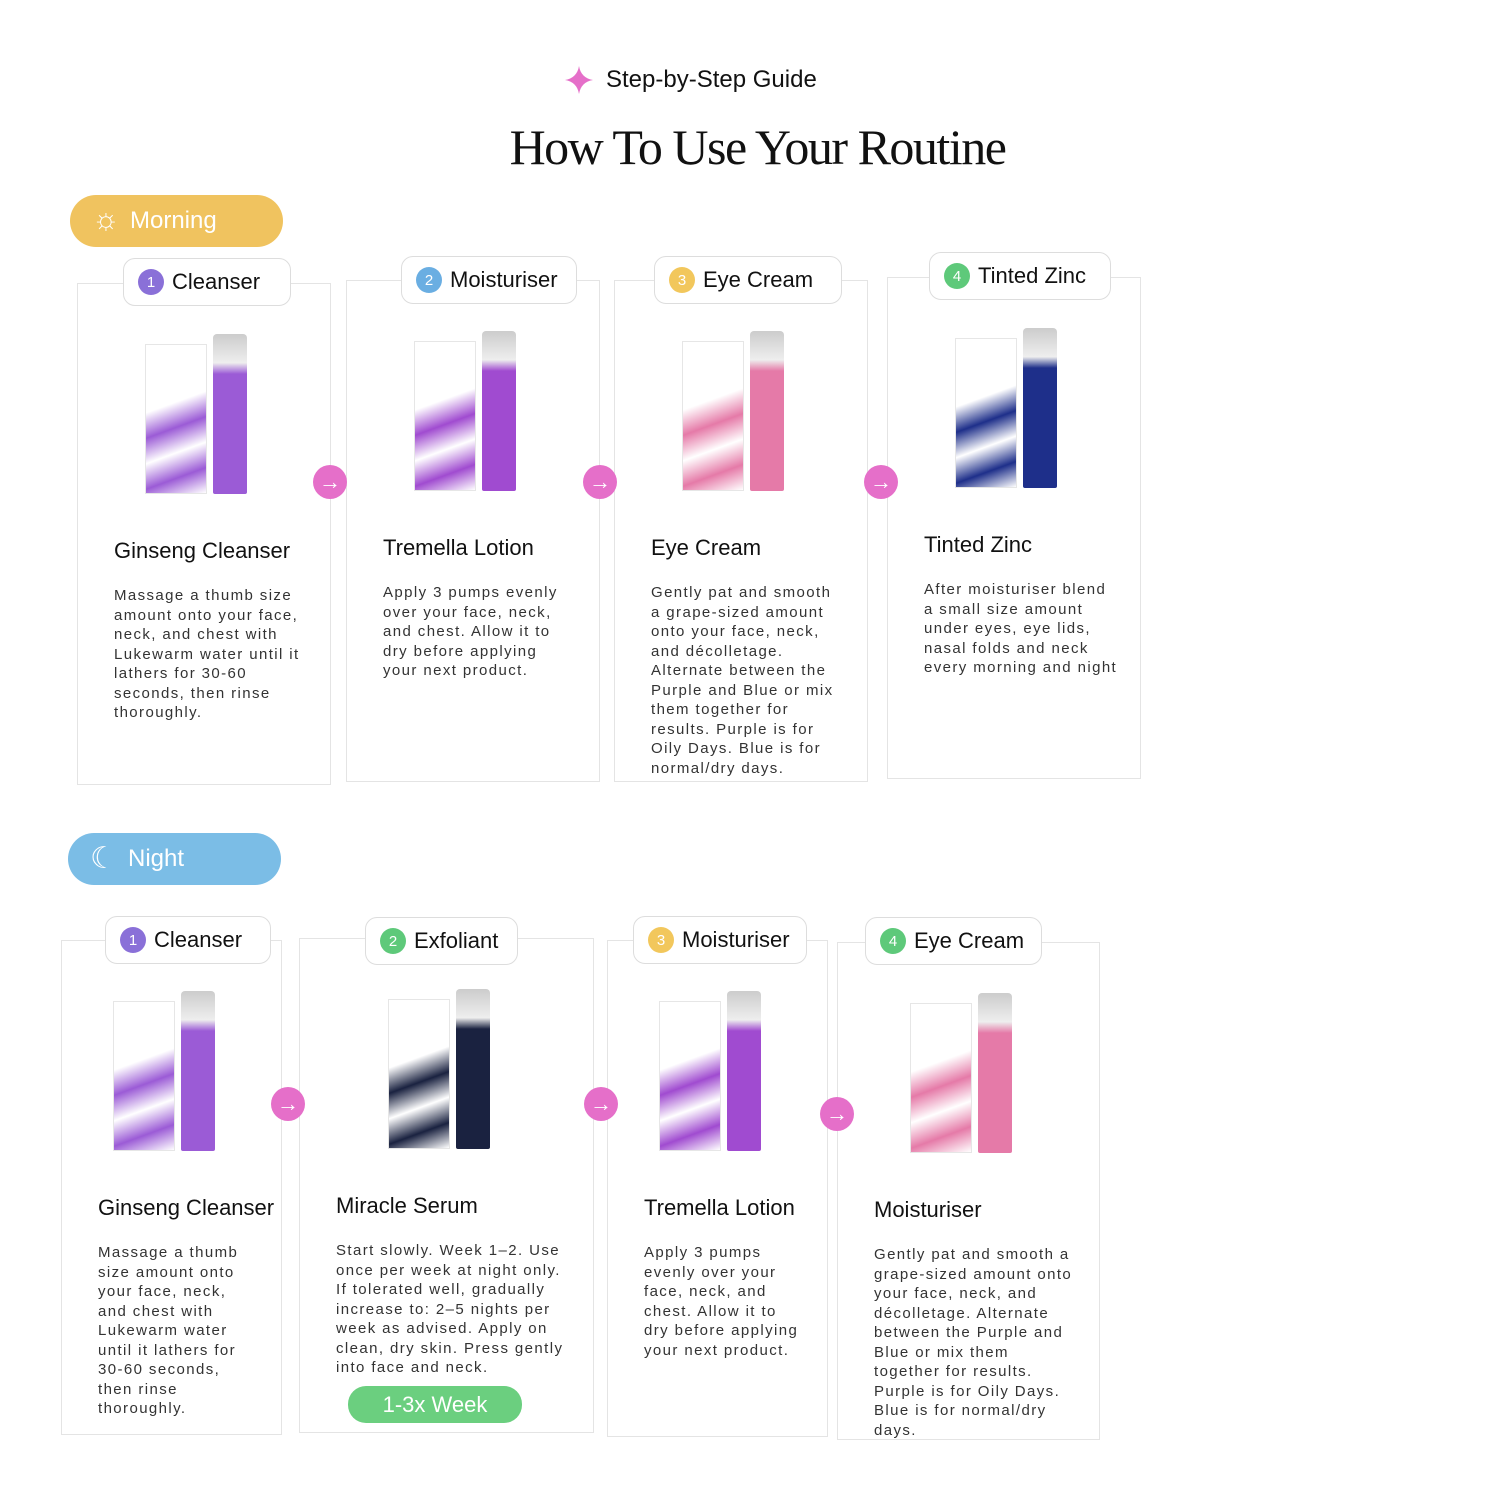  I want to click on title: How To Use Your Routine, so click(758, 147).